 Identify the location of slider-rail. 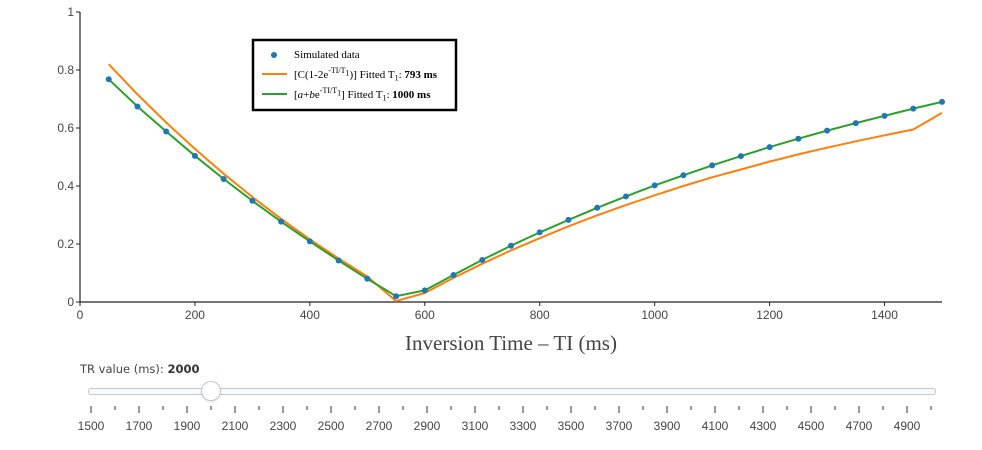
(512, 391).